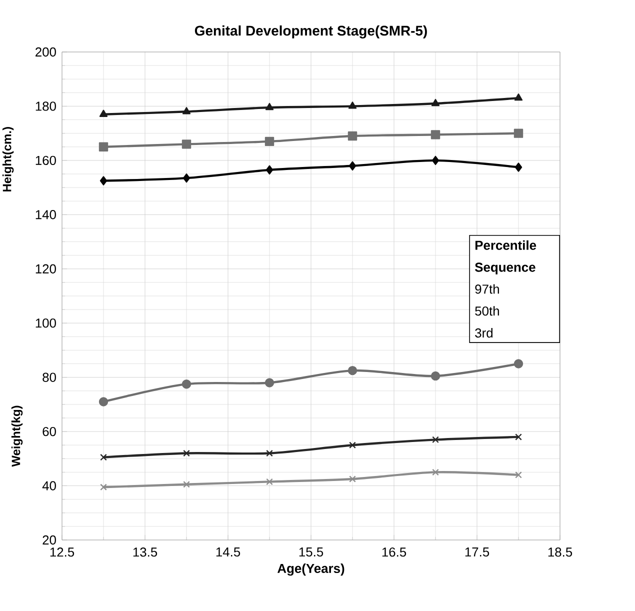 This screenshot has width=635, height=611. I want to click on annotation: 50th, so click(487, 311).